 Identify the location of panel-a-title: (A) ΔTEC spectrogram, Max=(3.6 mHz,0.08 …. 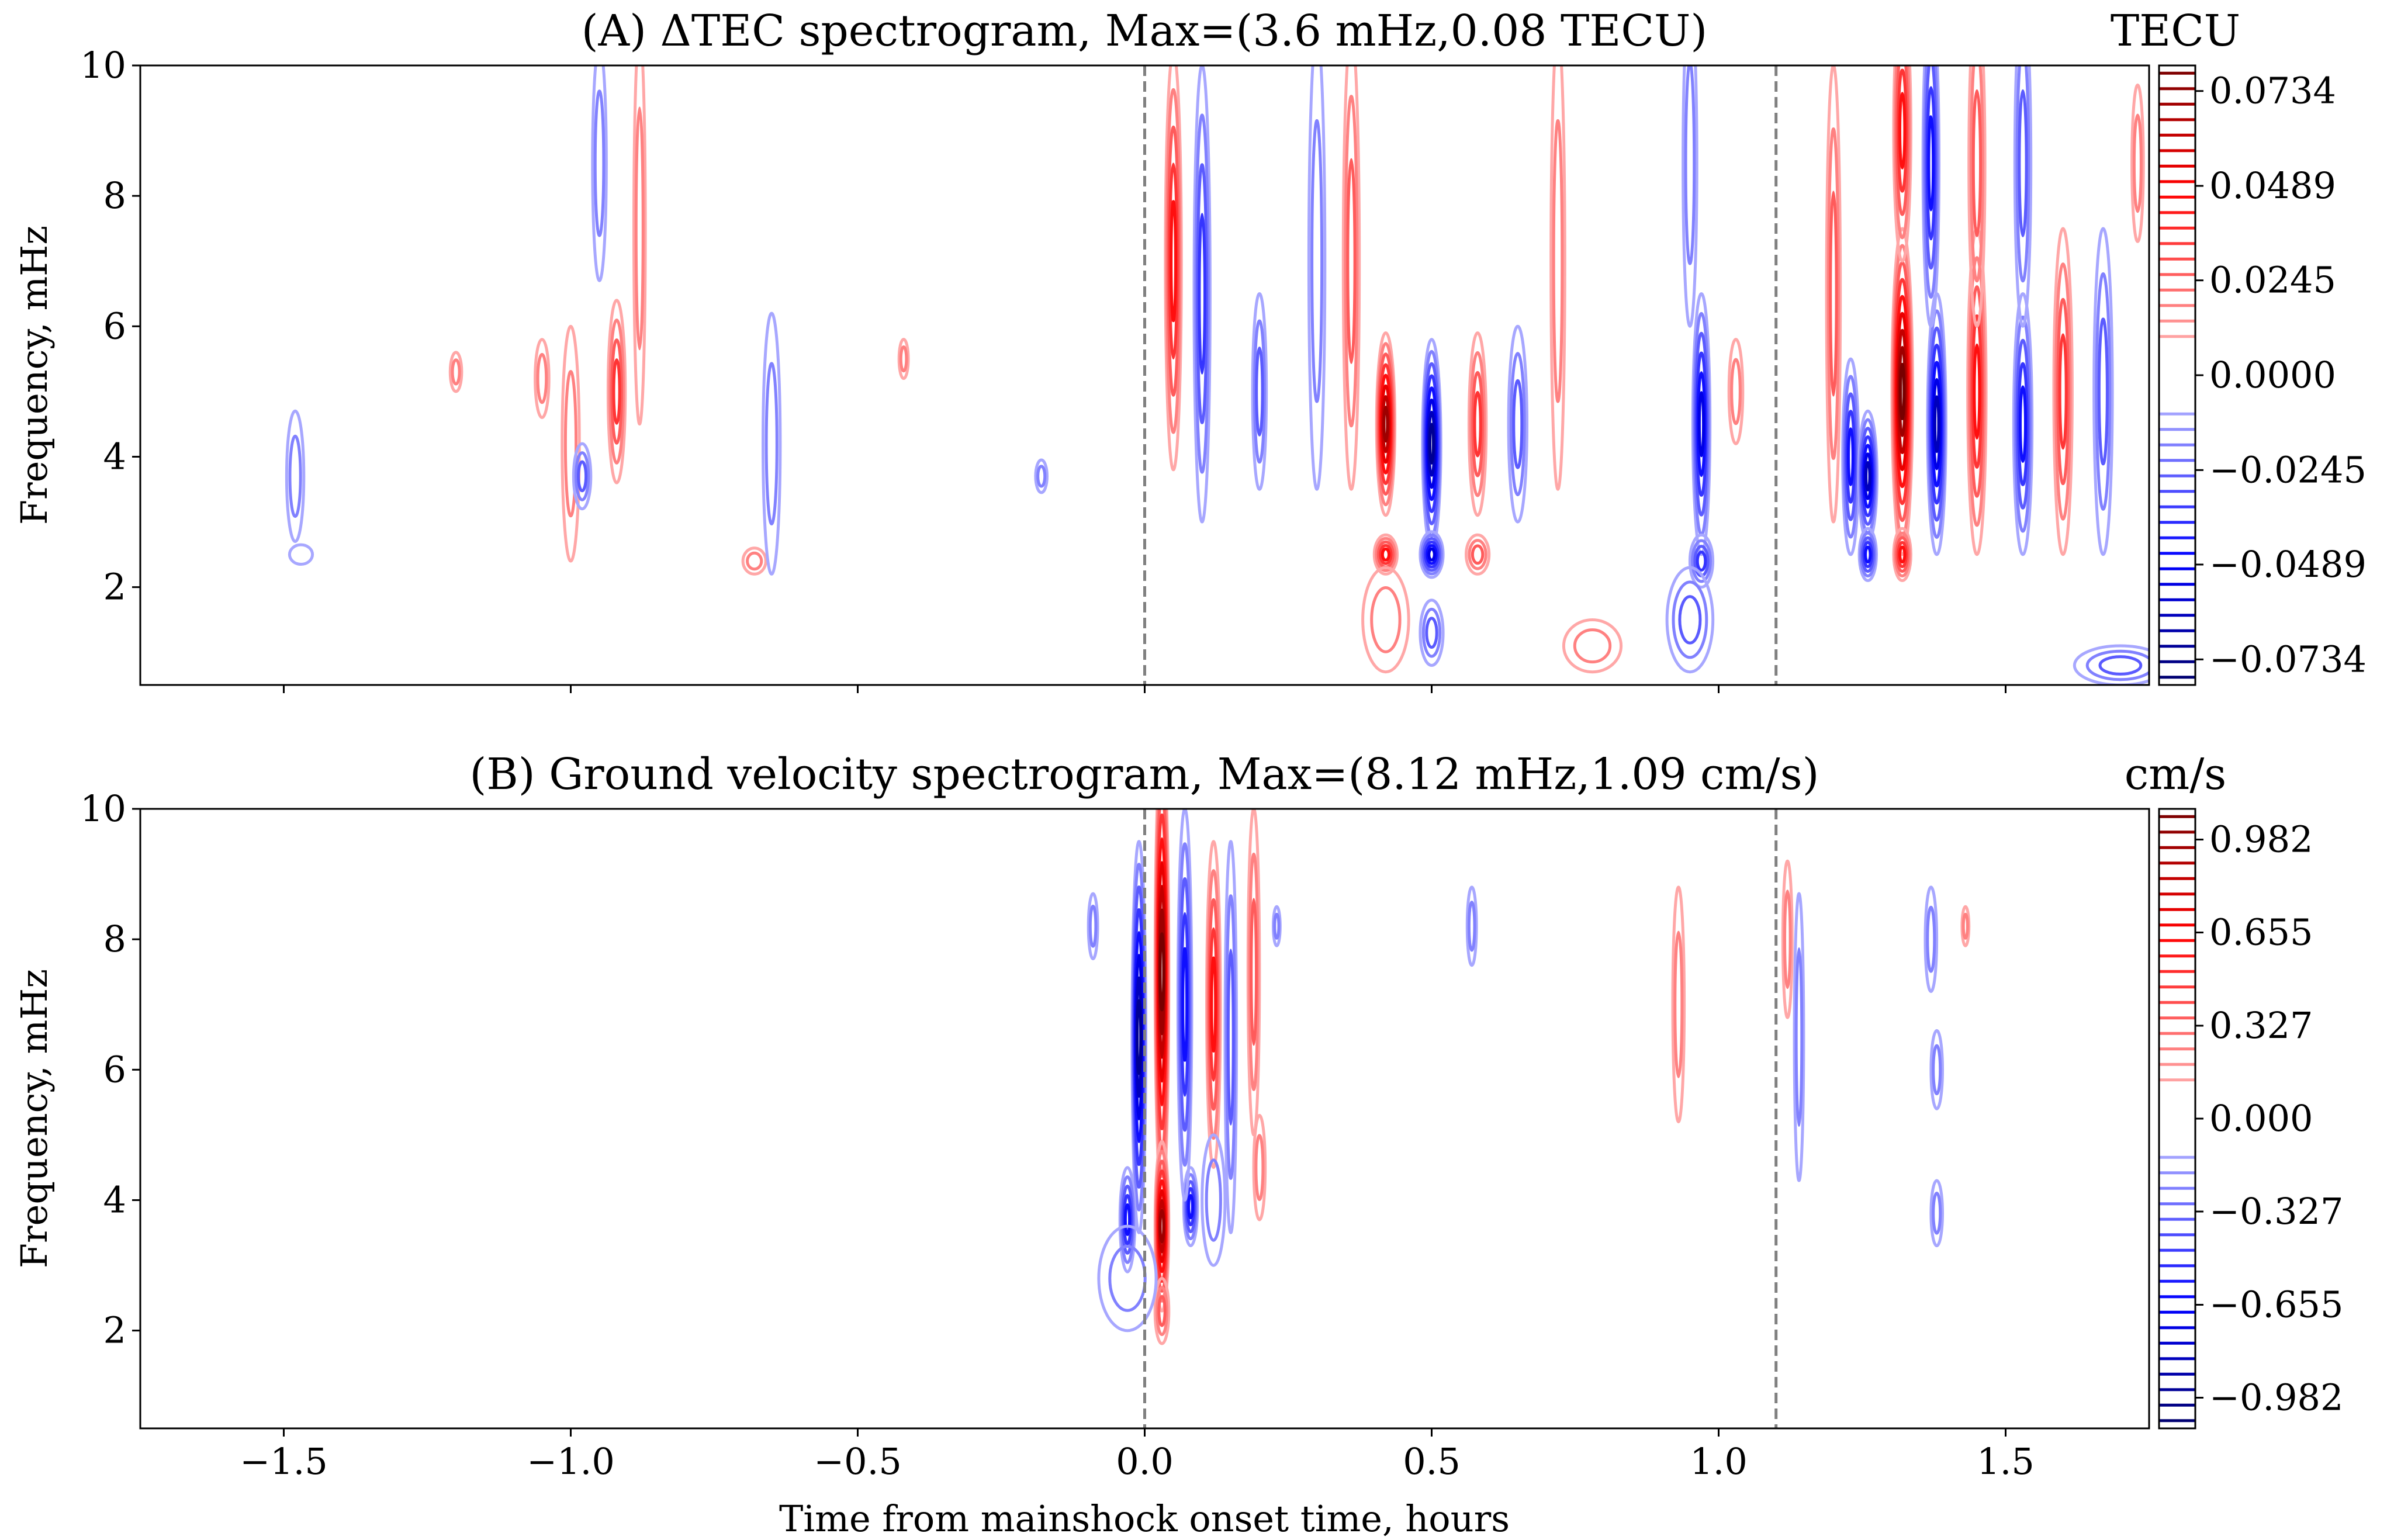
(1144, 31).